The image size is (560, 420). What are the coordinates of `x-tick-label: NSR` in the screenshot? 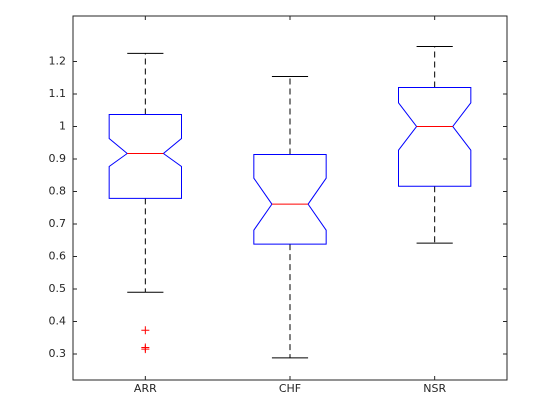 It's located at (434, 388).